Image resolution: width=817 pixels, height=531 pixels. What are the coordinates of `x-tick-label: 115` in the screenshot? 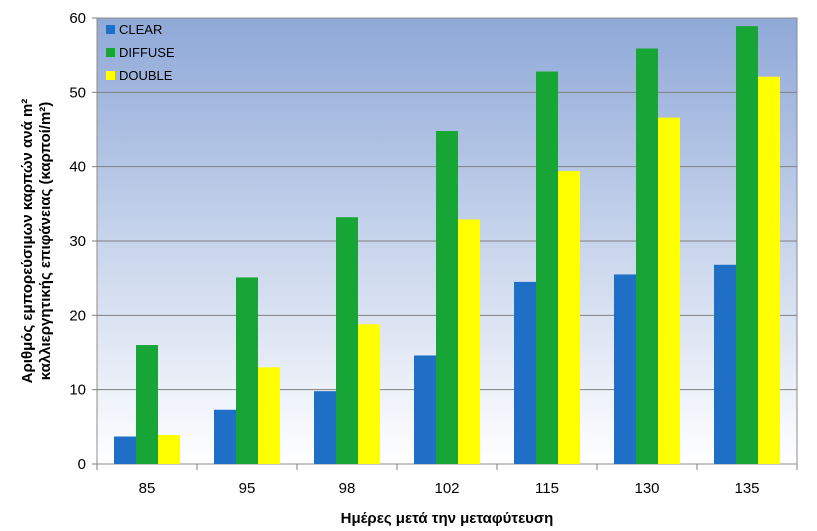 It's located at (547, 488).